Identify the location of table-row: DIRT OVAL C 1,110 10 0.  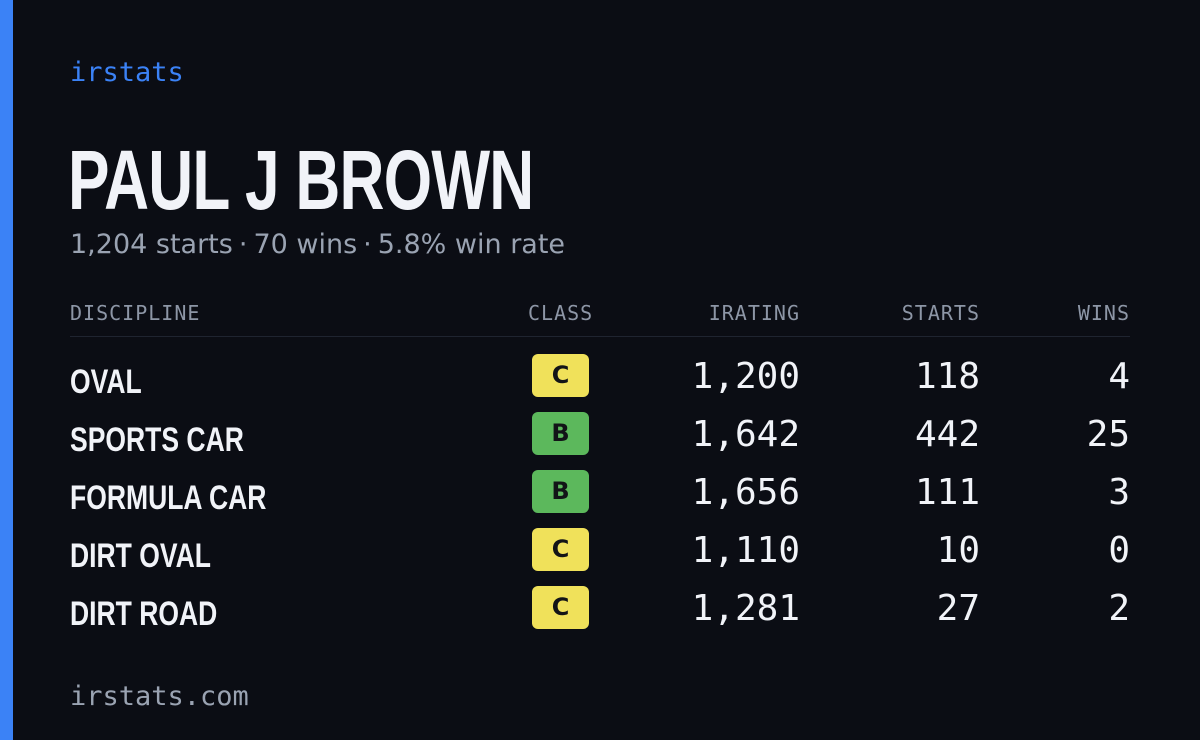
(600, 557).